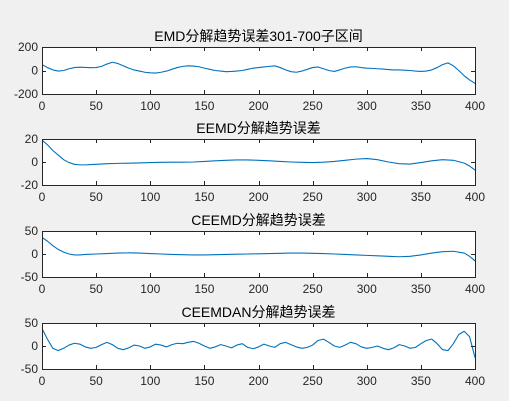  Describe the element at coordinates (258, 128) in the screenshot. I see `subplot-title: EEMD分解趋势误差` at that location.